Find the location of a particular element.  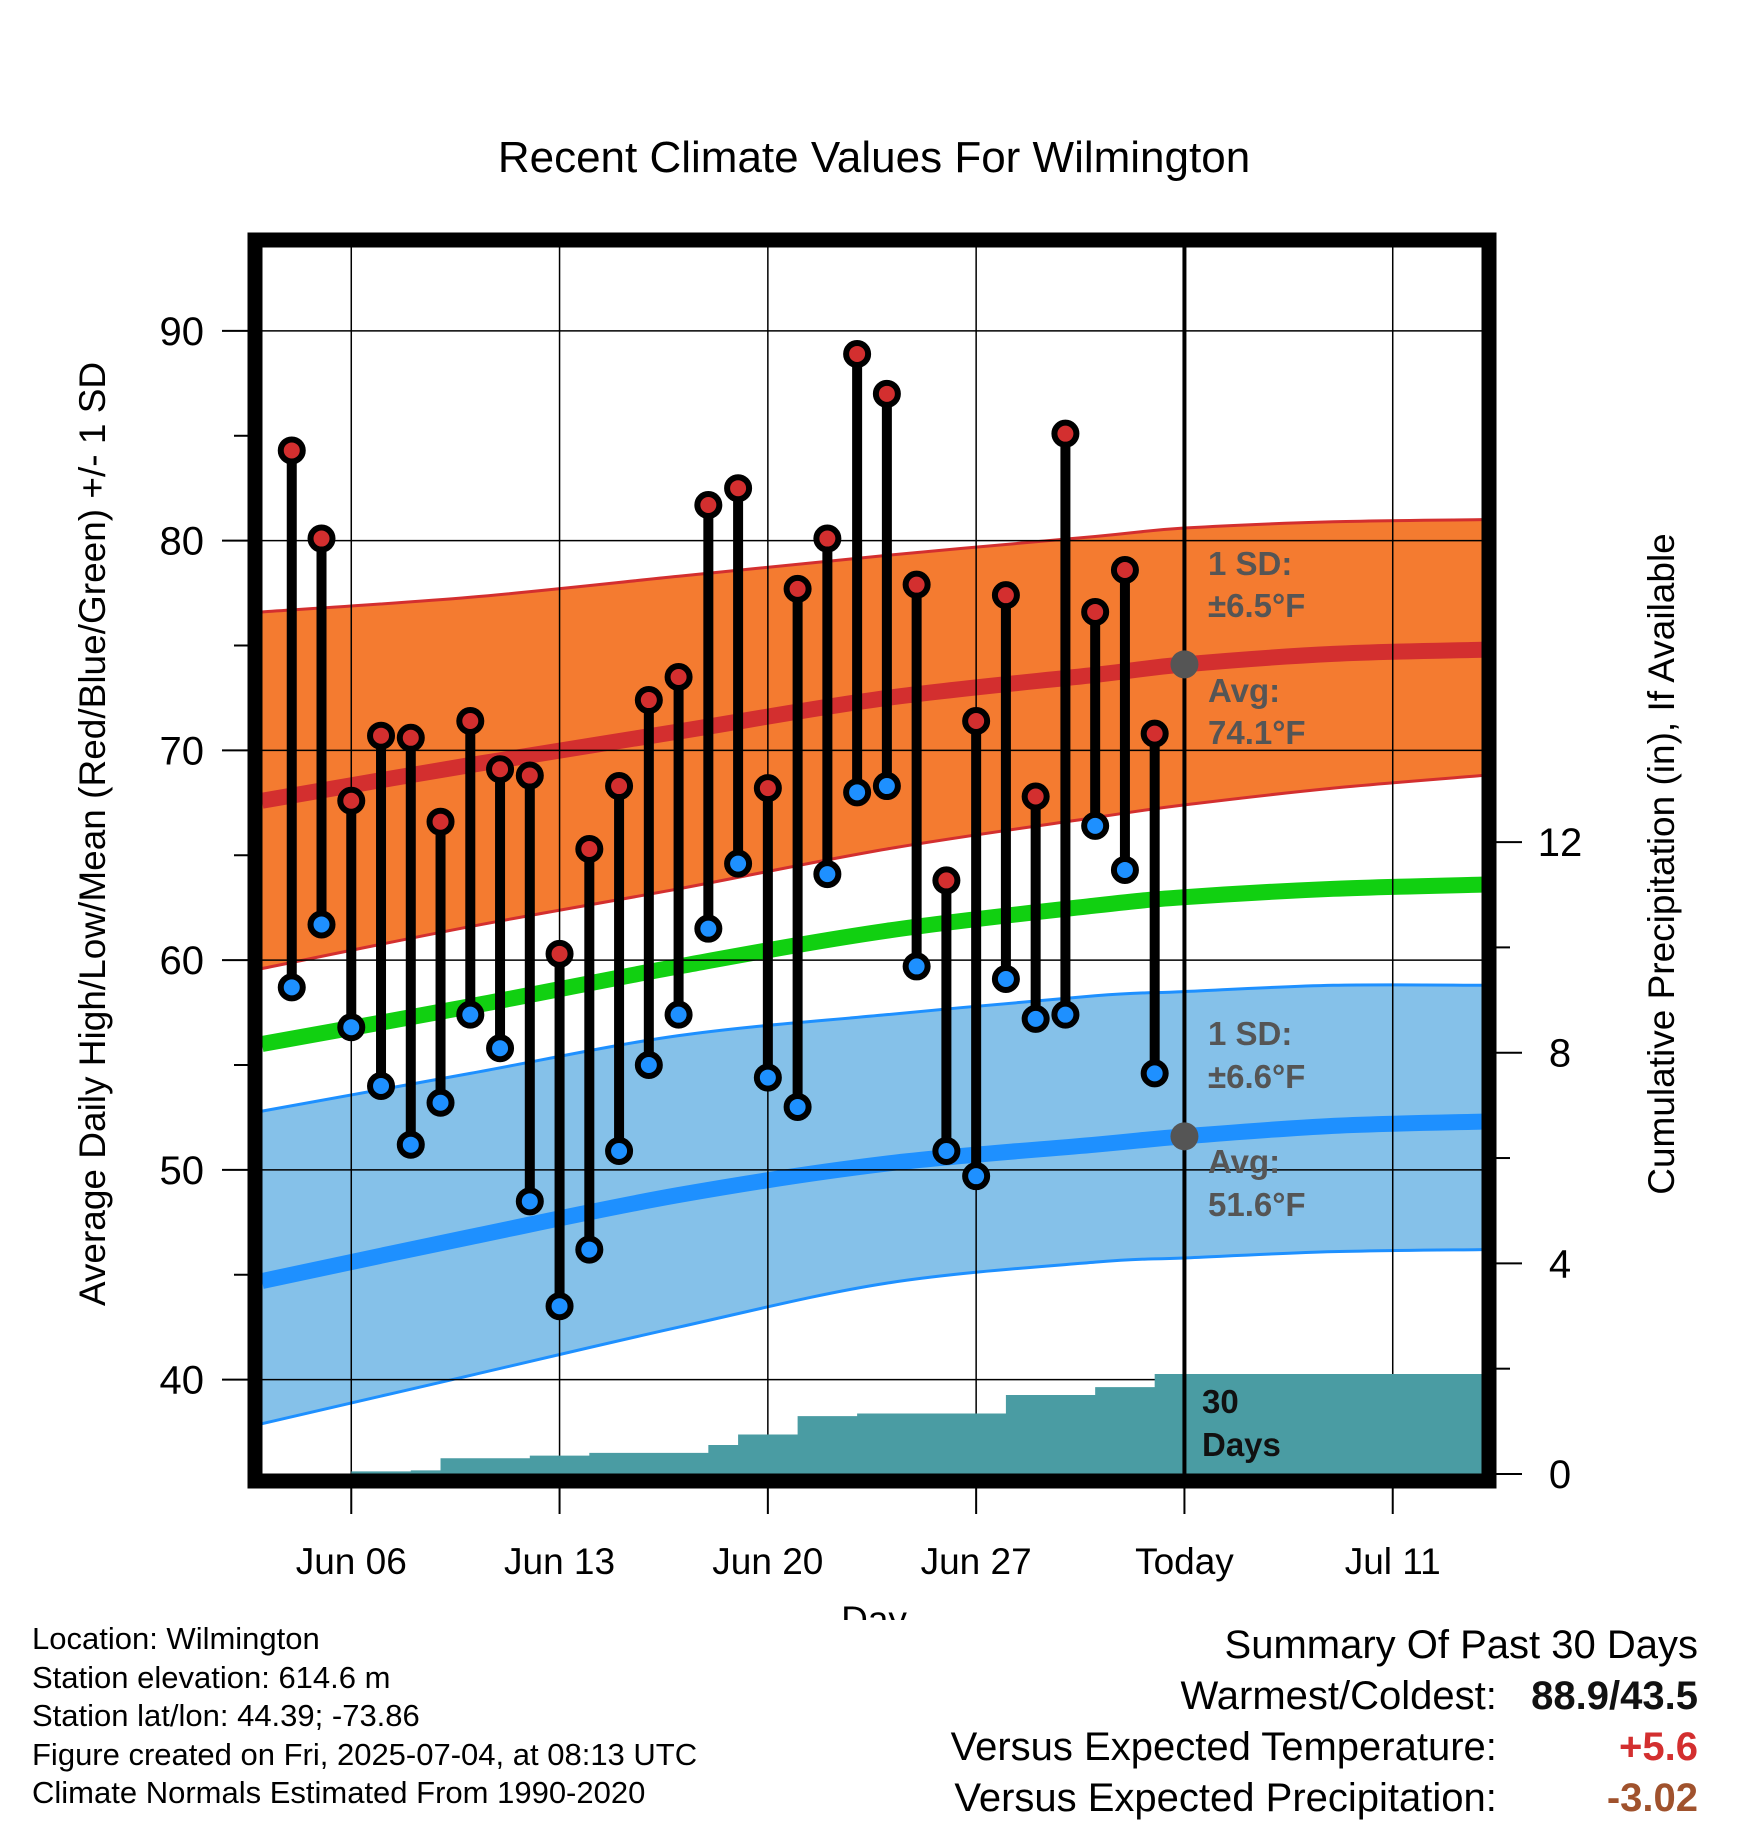

y2-tick-label: 4 is located at coordinates (1560, 1264).